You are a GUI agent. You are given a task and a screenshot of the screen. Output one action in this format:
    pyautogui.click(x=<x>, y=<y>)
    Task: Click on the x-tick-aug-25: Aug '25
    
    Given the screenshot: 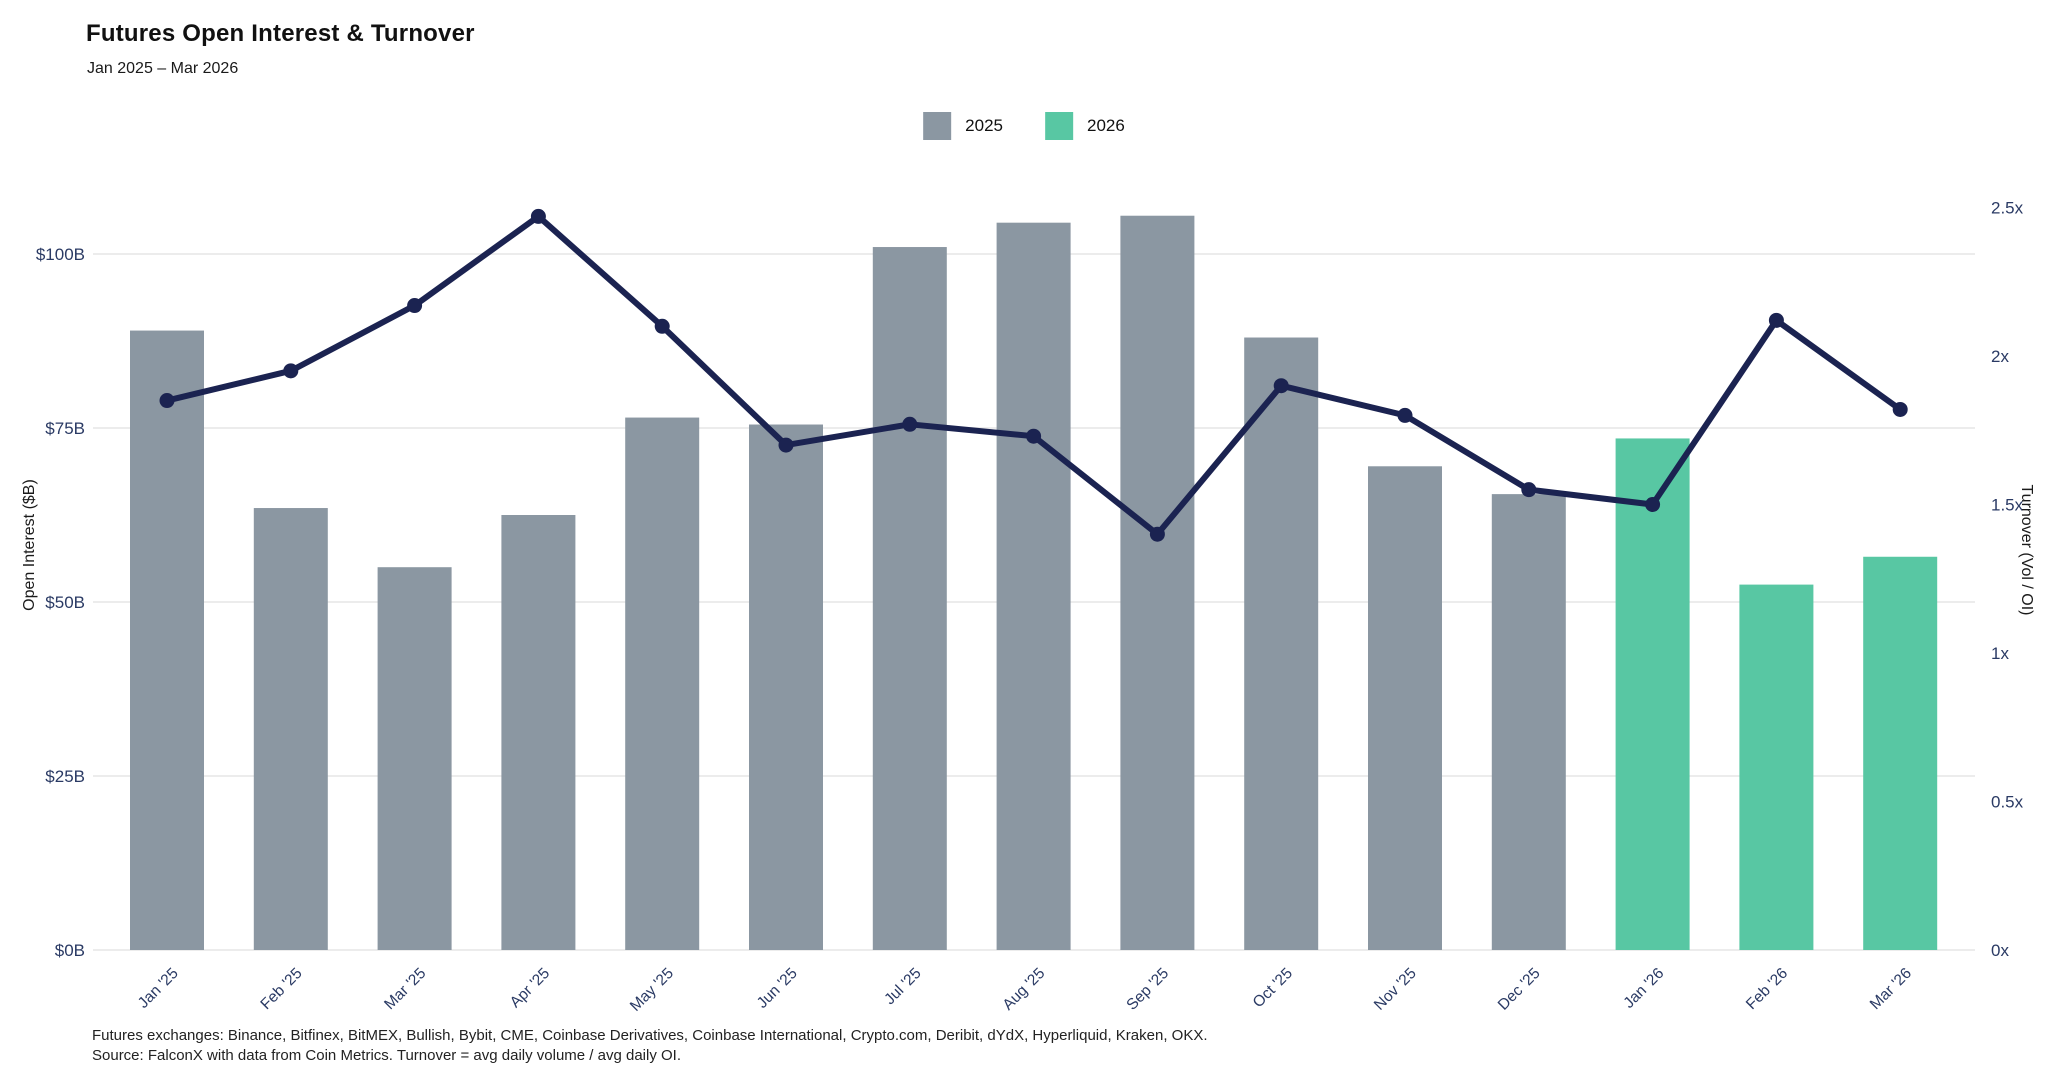 What is the action you would take?
    pyautogui.click(x=1024, y=989)
    